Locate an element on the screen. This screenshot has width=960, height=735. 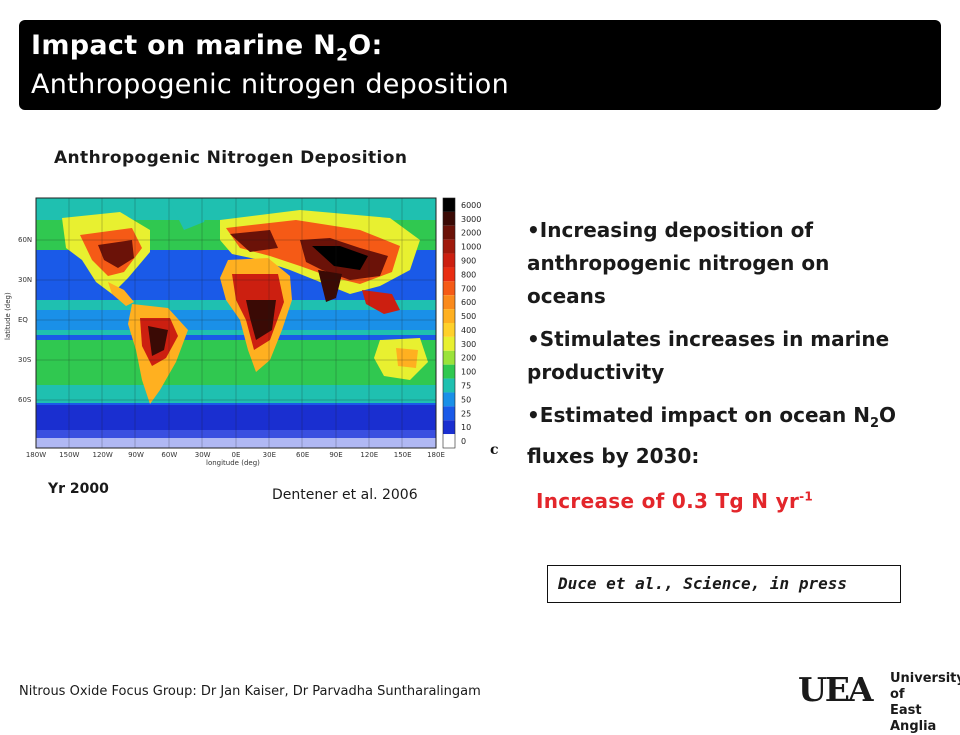
logo-mark: UEA is located at coordinates (836, 689).